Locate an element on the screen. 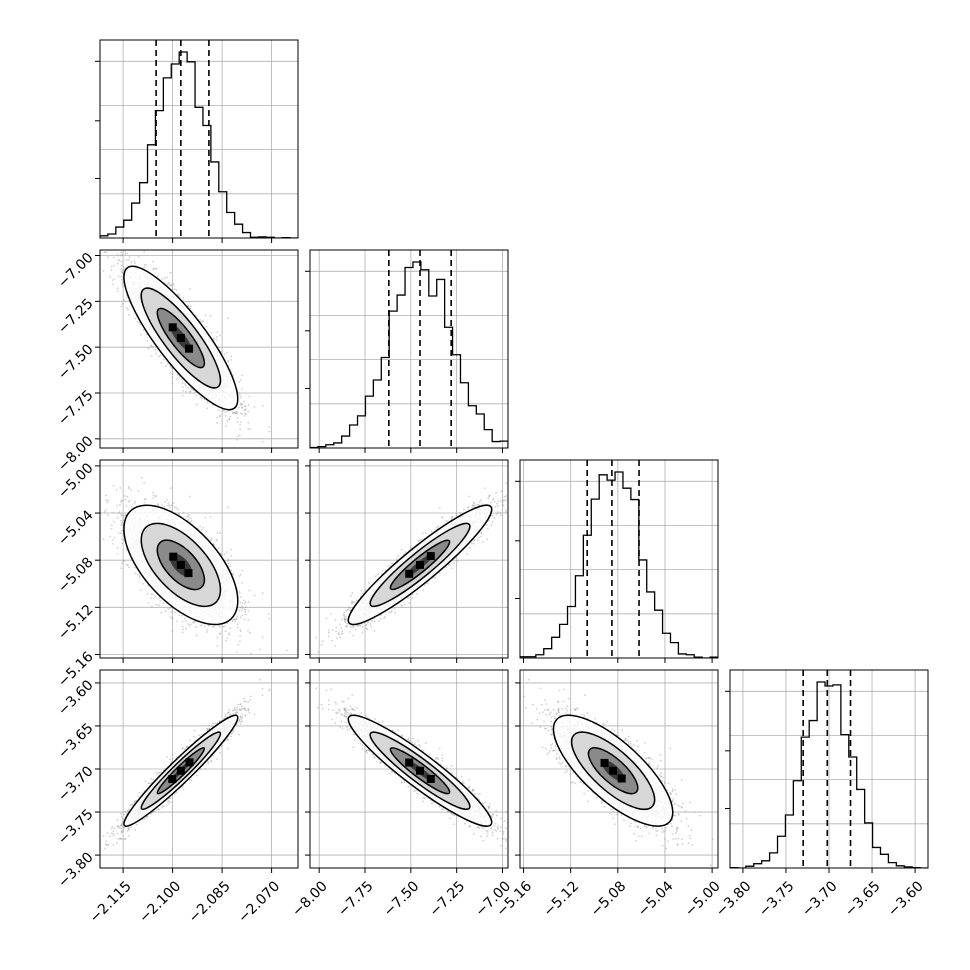 The height and width of the screenshot is (970, 970). x-tick-label: −3.70 is located at coordinates (820, 899).